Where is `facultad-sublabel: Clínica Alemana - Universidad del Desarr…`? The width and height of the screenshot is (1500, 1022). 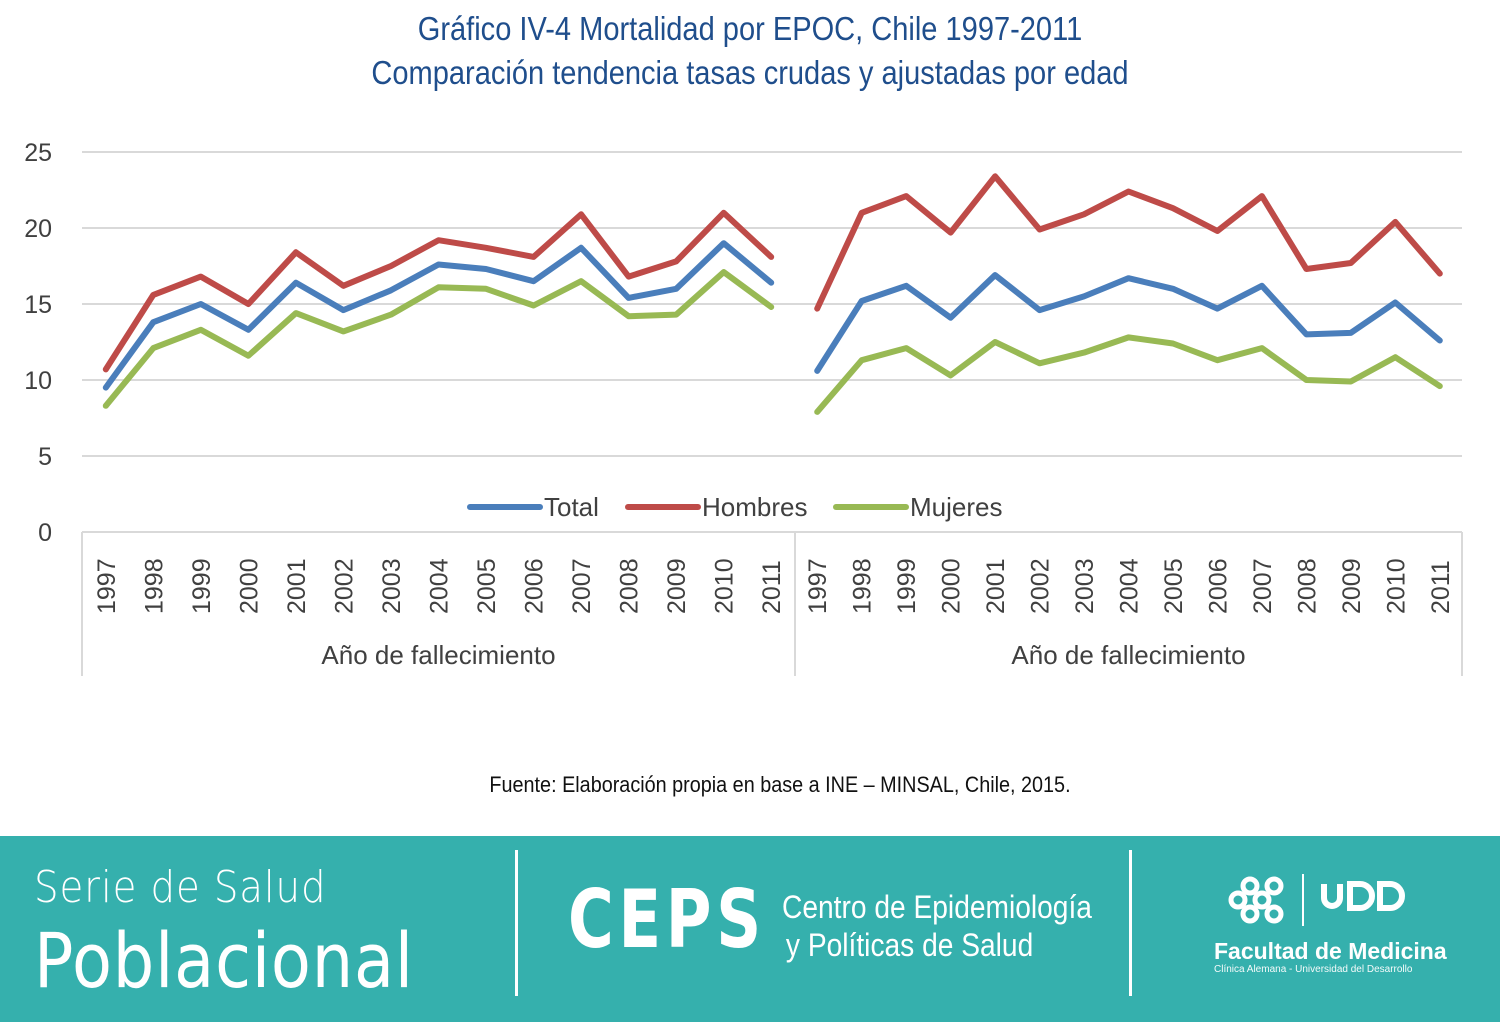 facultad-sublabel: Clínica Alemana - Universidad del Desarr… is located at coordinates (1313, 969).